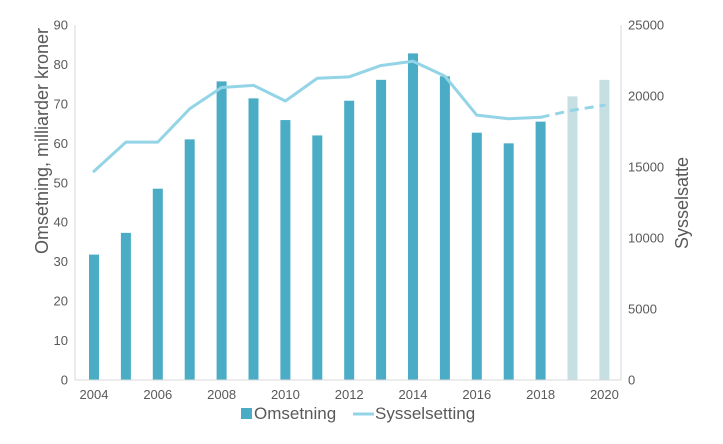 This screenshot has width=723, height=444. Describe the element at coordinates (604, 229) in the screenshot. I see `bar-omsetning-2020` at that location.